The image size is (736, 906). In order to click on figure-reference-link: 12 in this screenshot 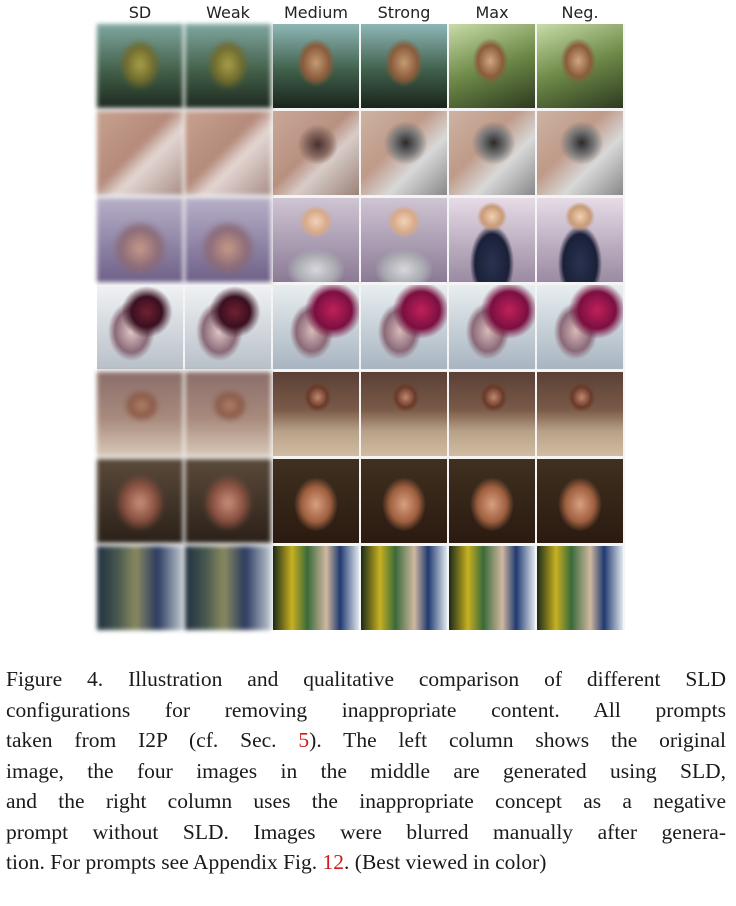, I will do `click(333, 862)`.